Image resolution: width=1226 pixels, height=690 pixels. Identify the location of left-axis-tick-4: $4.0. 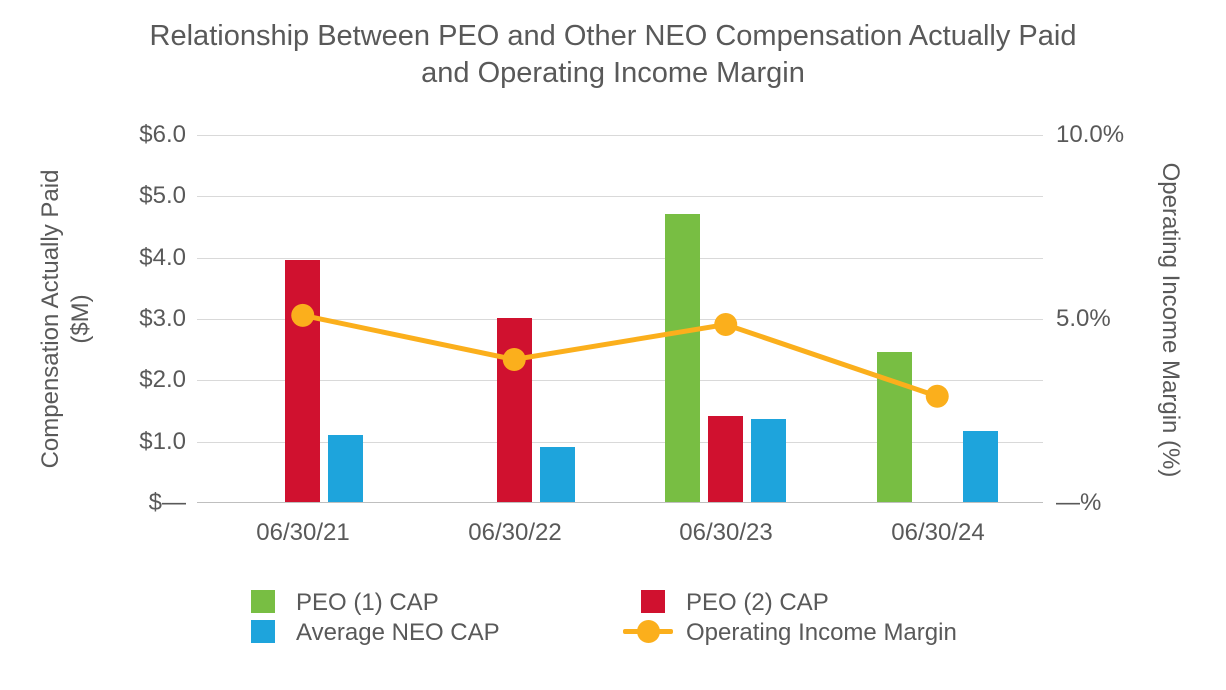
(162, 257).